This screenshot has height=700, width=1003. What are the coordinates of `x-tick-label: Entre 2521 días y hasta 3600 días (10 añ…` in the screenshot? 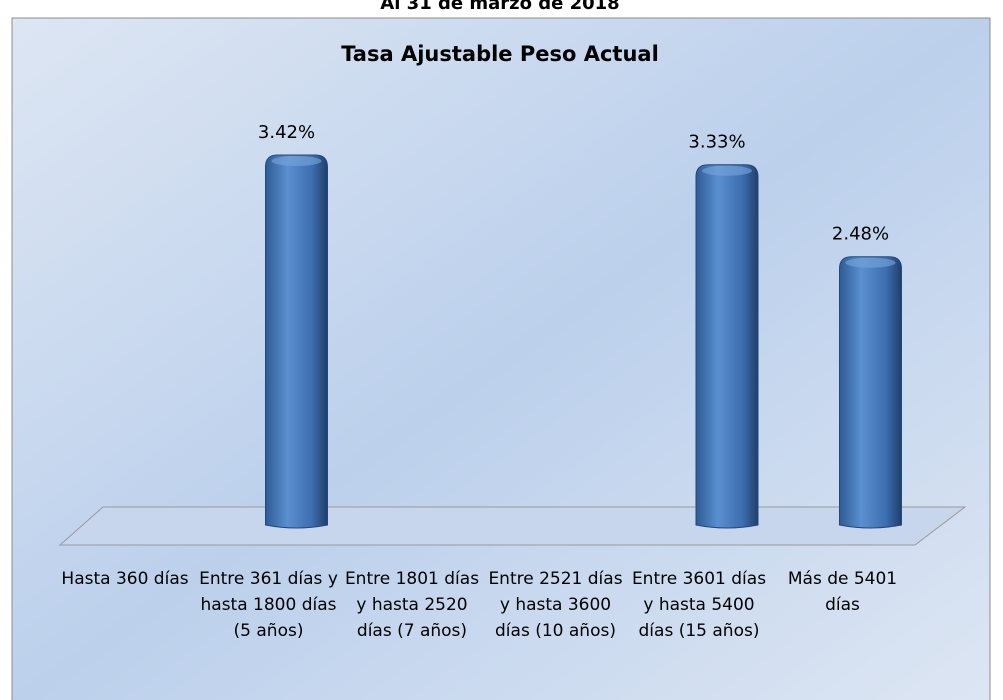 It's located at (555, 605).